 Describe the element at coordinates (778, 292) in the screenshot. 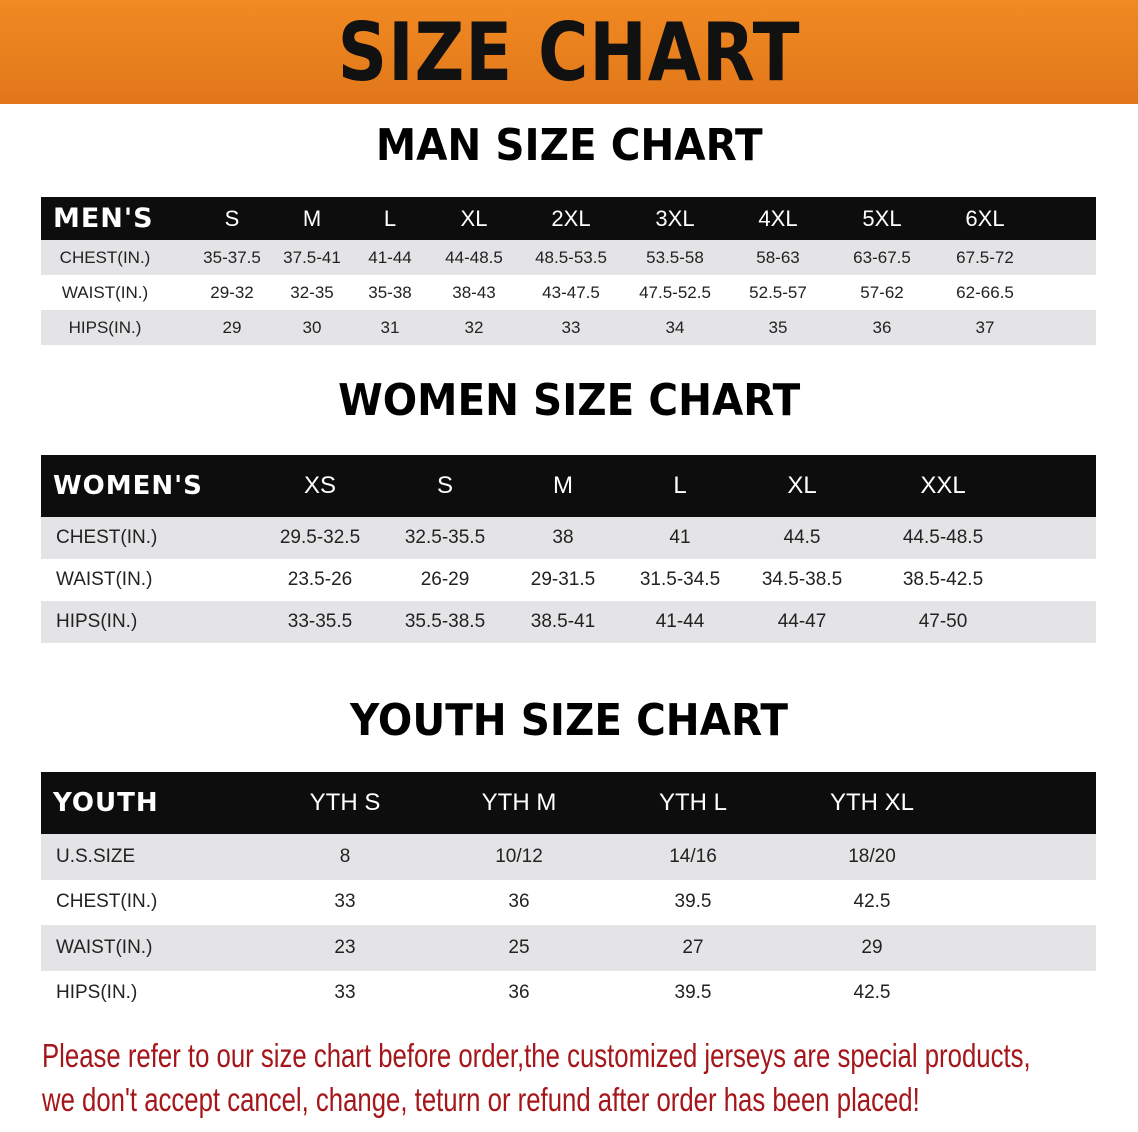

I see `measurement-cell: 52.5-57` at that location.